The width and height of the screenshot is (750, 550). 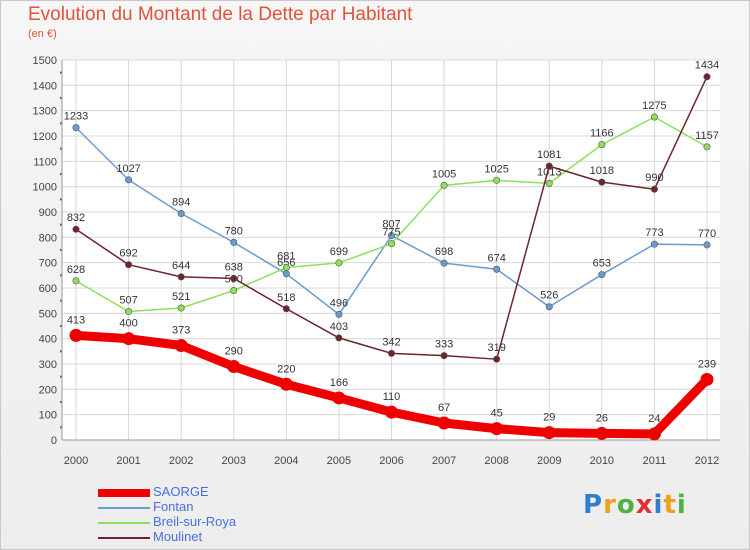 I want to click on data-label-moulinet: 1434, so click(x=707, y=66).